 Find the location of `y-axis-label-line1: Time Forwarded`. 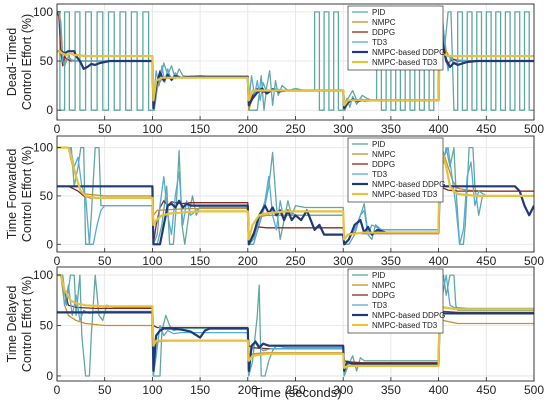

y-axis-label-line1: Time Forwarded is located at coordinates (12, 194).